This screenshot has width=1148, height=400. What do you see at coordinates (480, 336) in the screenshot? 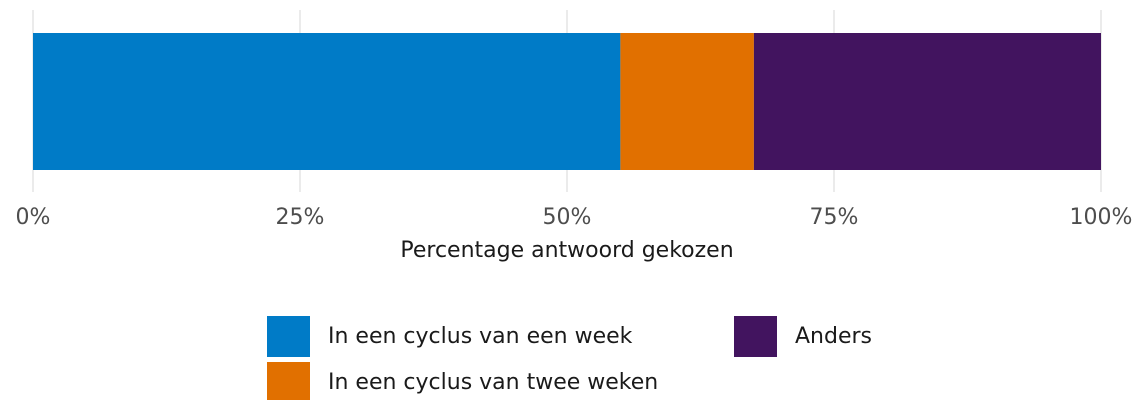
I see `legend-label: In een cyclus van een week` at bounding box center [480, 336].